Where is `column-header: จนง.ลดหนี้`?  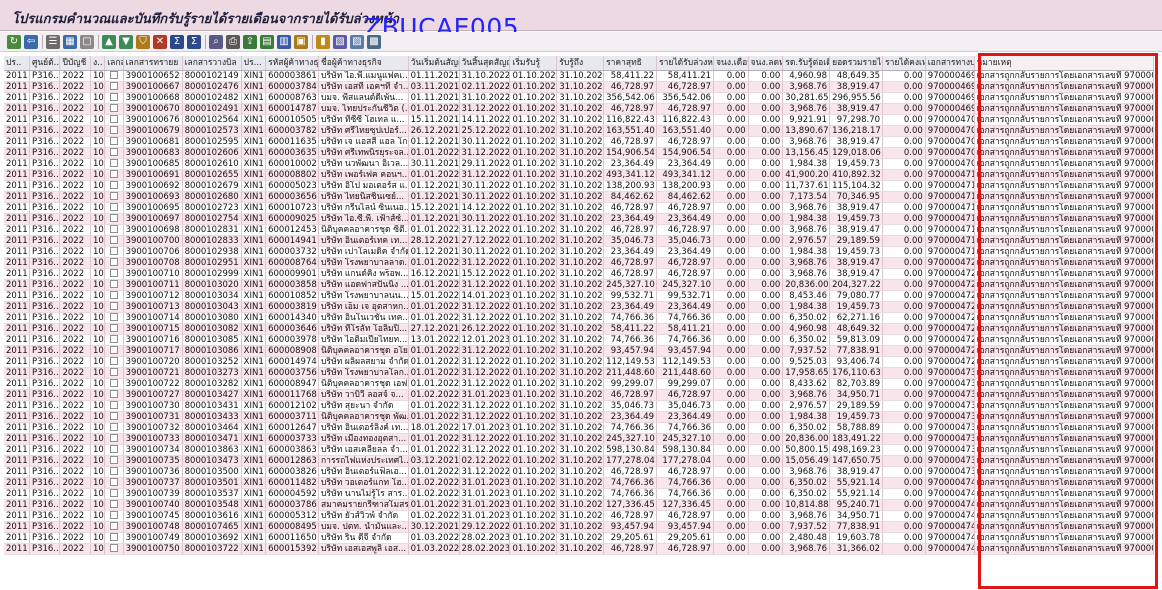
column-header: จนง.ลดหนี้ is located at coordinates (766, 63).